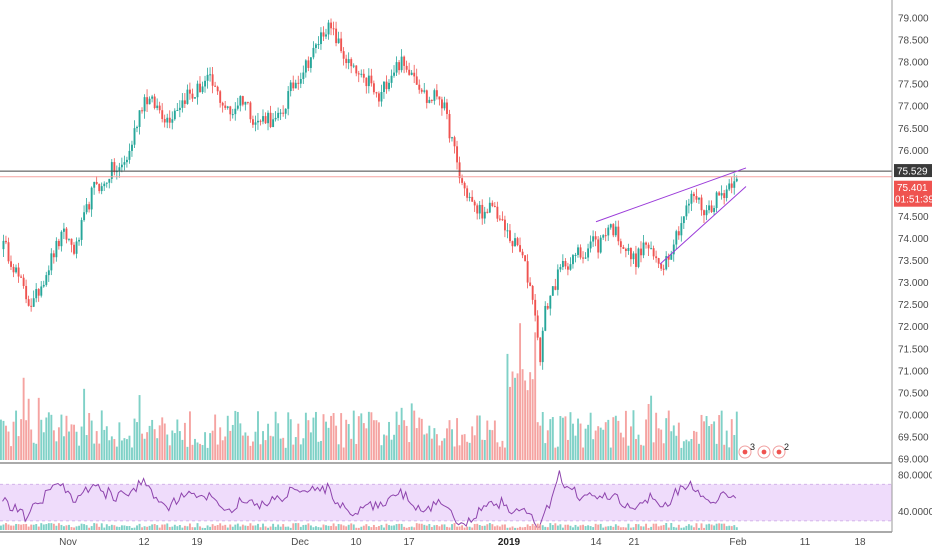 This screenshot has height=550, width=932. Describe the element at coordinates (752, 447) in the screenshot. I see `event-badge-count: 3` at that location.